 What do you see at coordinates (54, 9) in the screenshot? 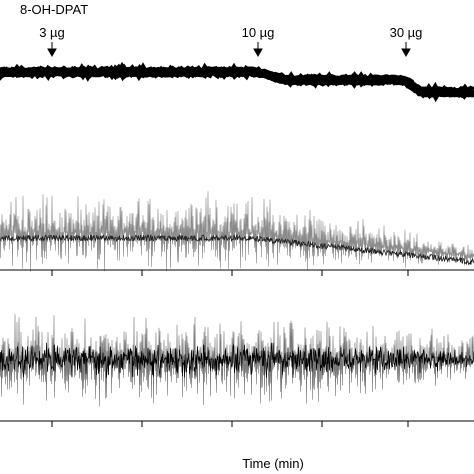
I see `drug-label: 8-OH-DPAT` at bounding box center [54, 9].